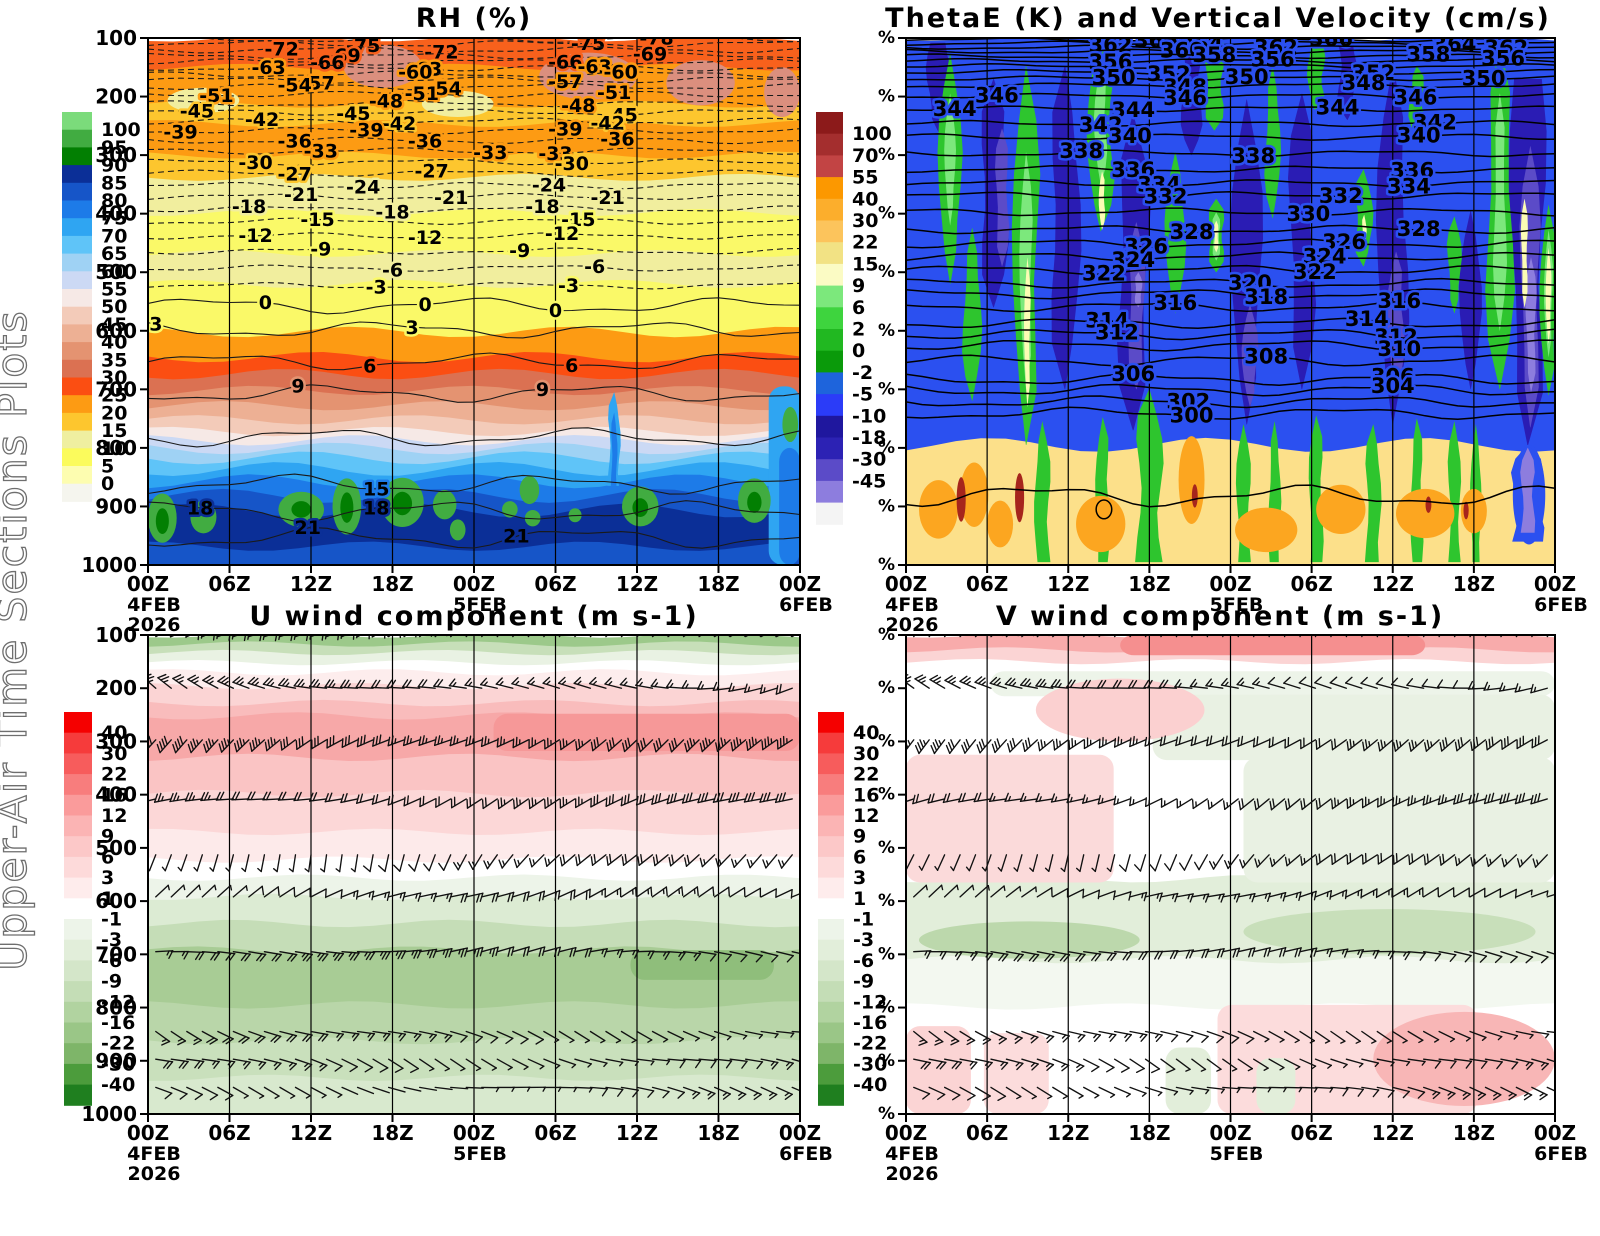  What do you see at coordinates (1166, 197) in the screenshot?
I see `contour-label: 332` at bounding box center [1166, 197].